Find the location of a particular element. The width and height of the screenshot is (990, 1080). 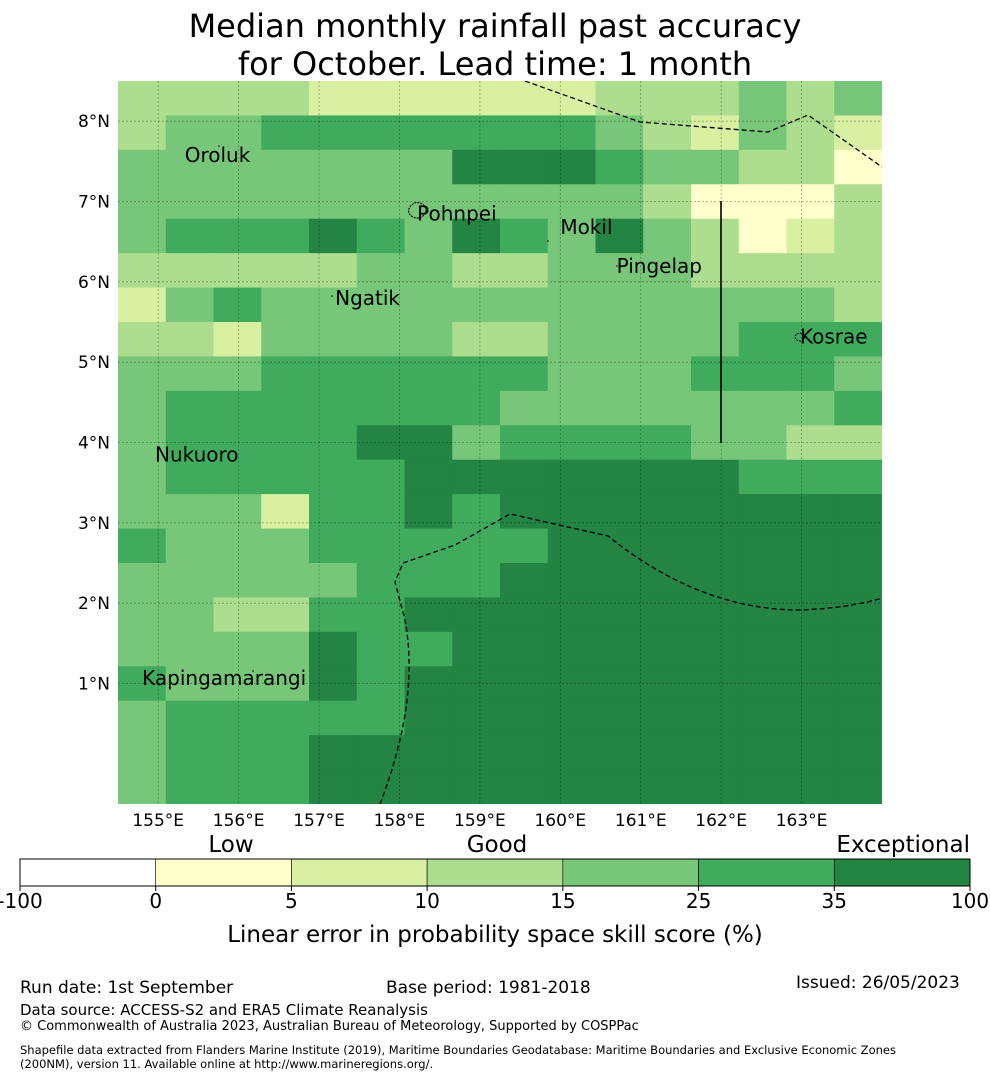

place-label: Nukuoro is located at coordinates (197, 455).